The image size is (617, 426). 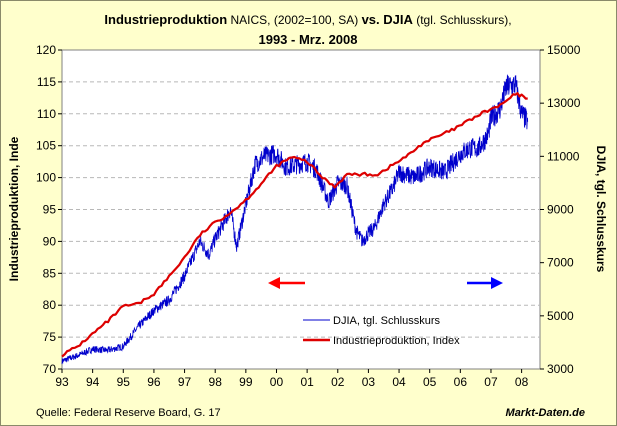 What do you see at coordinates (14, 208) in the screenshot?
I see `y-axis-left-label: Industrieproduktion, Inde` at bounding box center [14, 208].